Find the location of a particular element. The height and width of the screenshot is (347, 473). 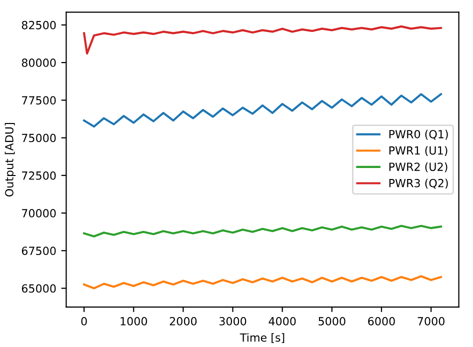

y-tick-label: 70000 is located at coordinates (39, 213).